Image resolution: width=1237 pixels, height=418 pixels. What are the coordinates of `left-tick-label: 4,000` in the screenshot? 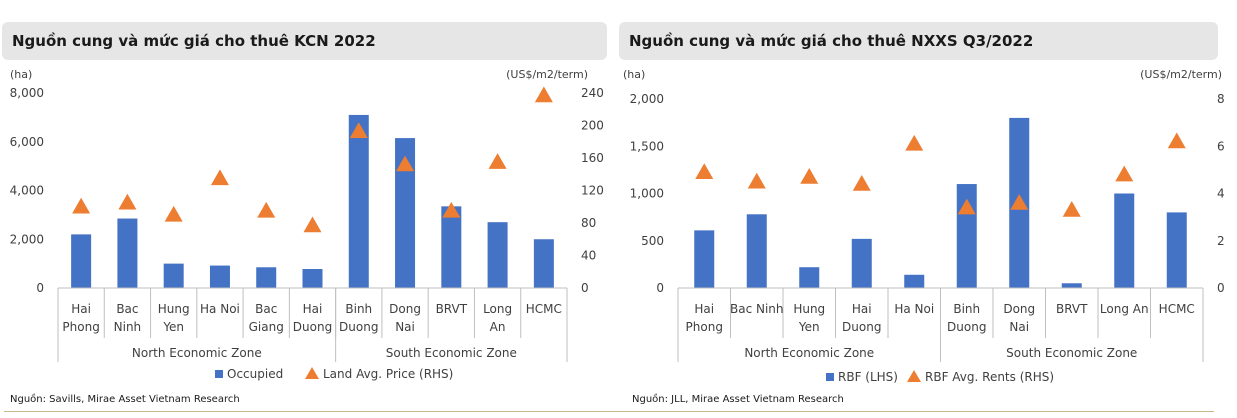 It's located at (27, 191).